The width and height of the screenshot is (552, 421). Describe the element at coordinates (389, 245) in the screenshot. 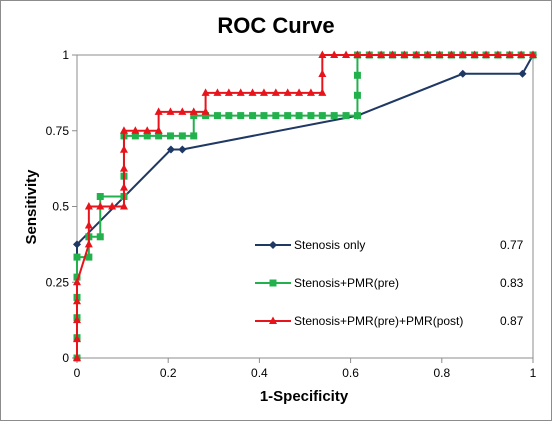

I see `legend-item: Stenosis only 0.77` at that location.